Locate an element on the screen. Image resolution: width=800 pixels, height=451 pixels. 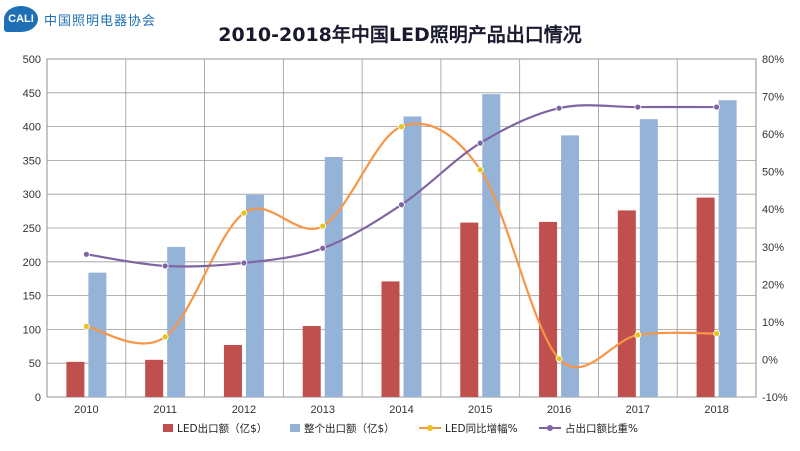
y-right-tick-label: 10% is located at coordinates (773, 323).